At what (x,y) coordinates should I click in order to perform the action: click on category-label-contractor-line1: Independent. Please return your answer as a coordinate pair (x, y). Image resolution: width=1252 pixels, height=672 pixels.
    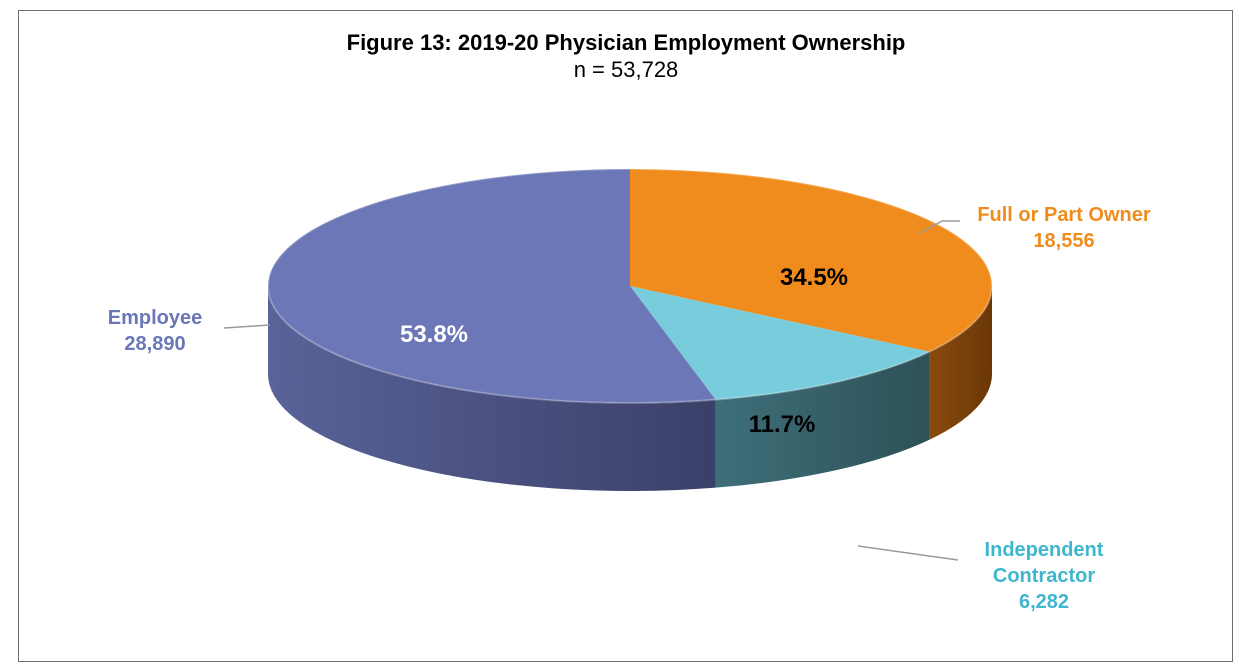
    Looking at the image, I should click on (1044, 550).